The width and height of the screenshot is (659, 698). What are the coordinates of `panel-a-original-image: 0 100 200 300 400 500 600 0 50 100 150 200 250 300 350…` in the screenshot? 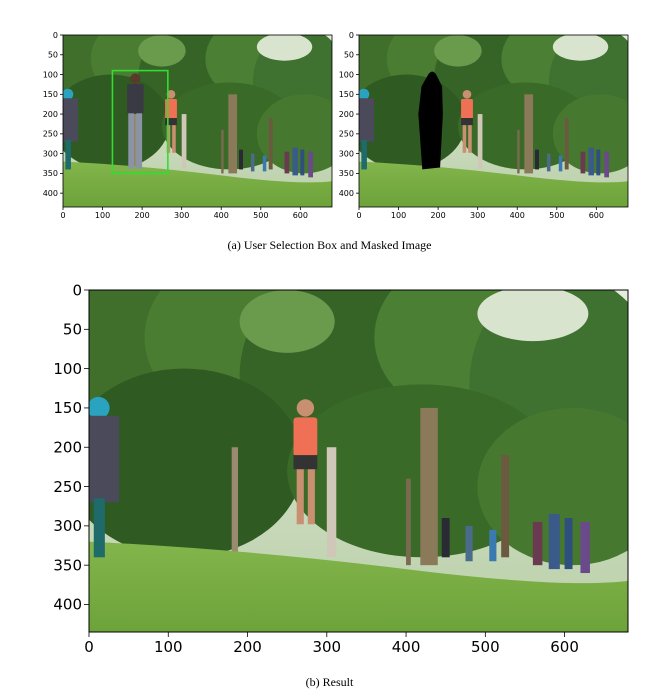 It's located at (188, 125).